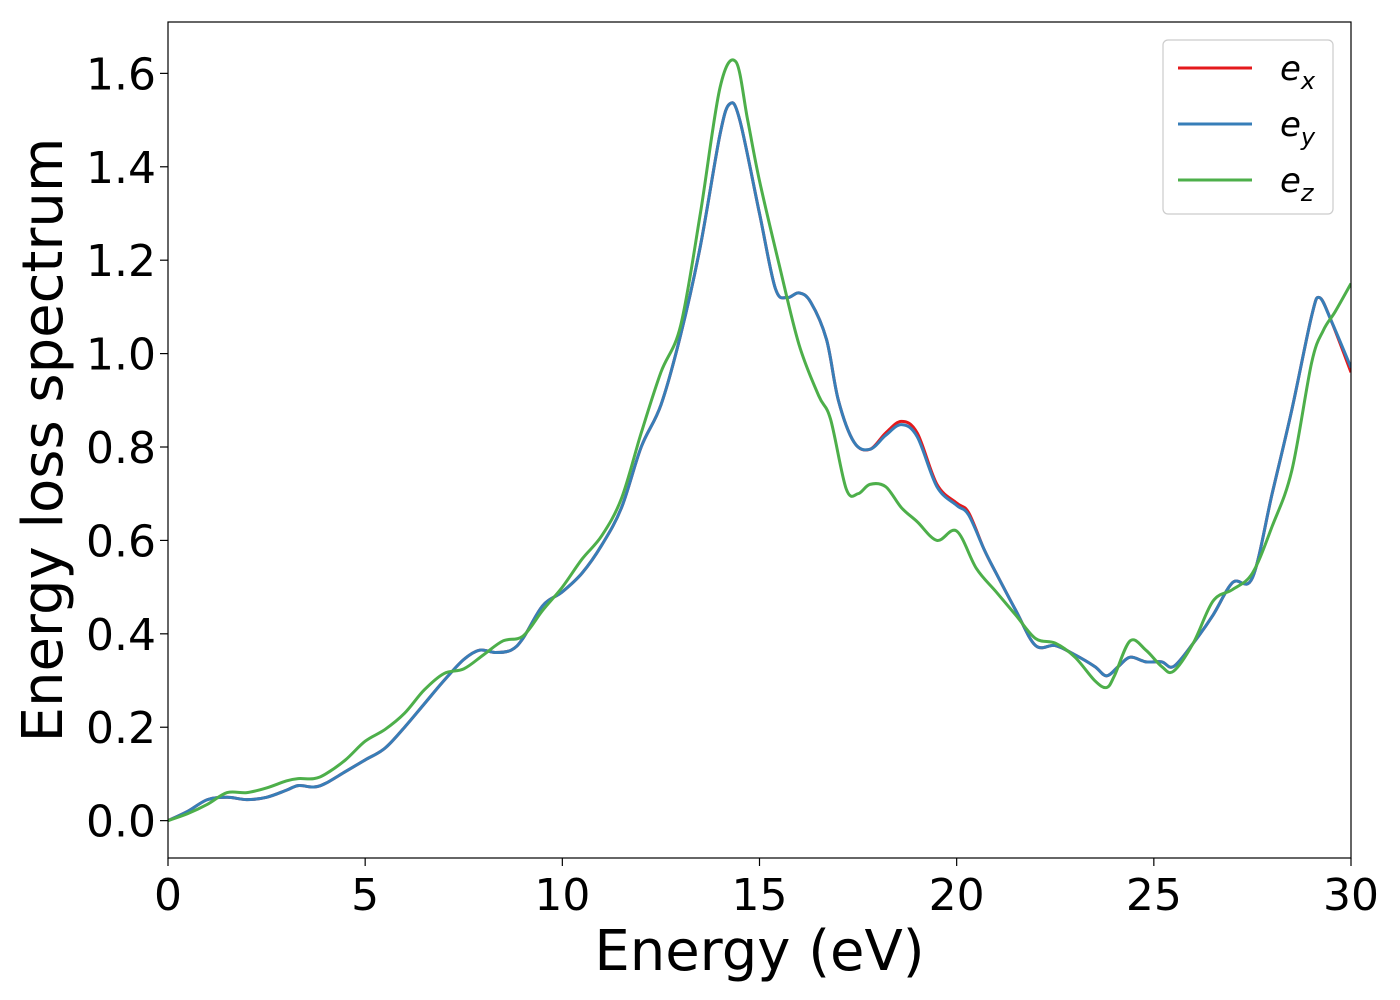 This screenshot has width=1400, height=1000. Describe the element at coordinates (43, 440) in the screenshot. I see `y-axis-title: Energy loss spectrum` at that location.